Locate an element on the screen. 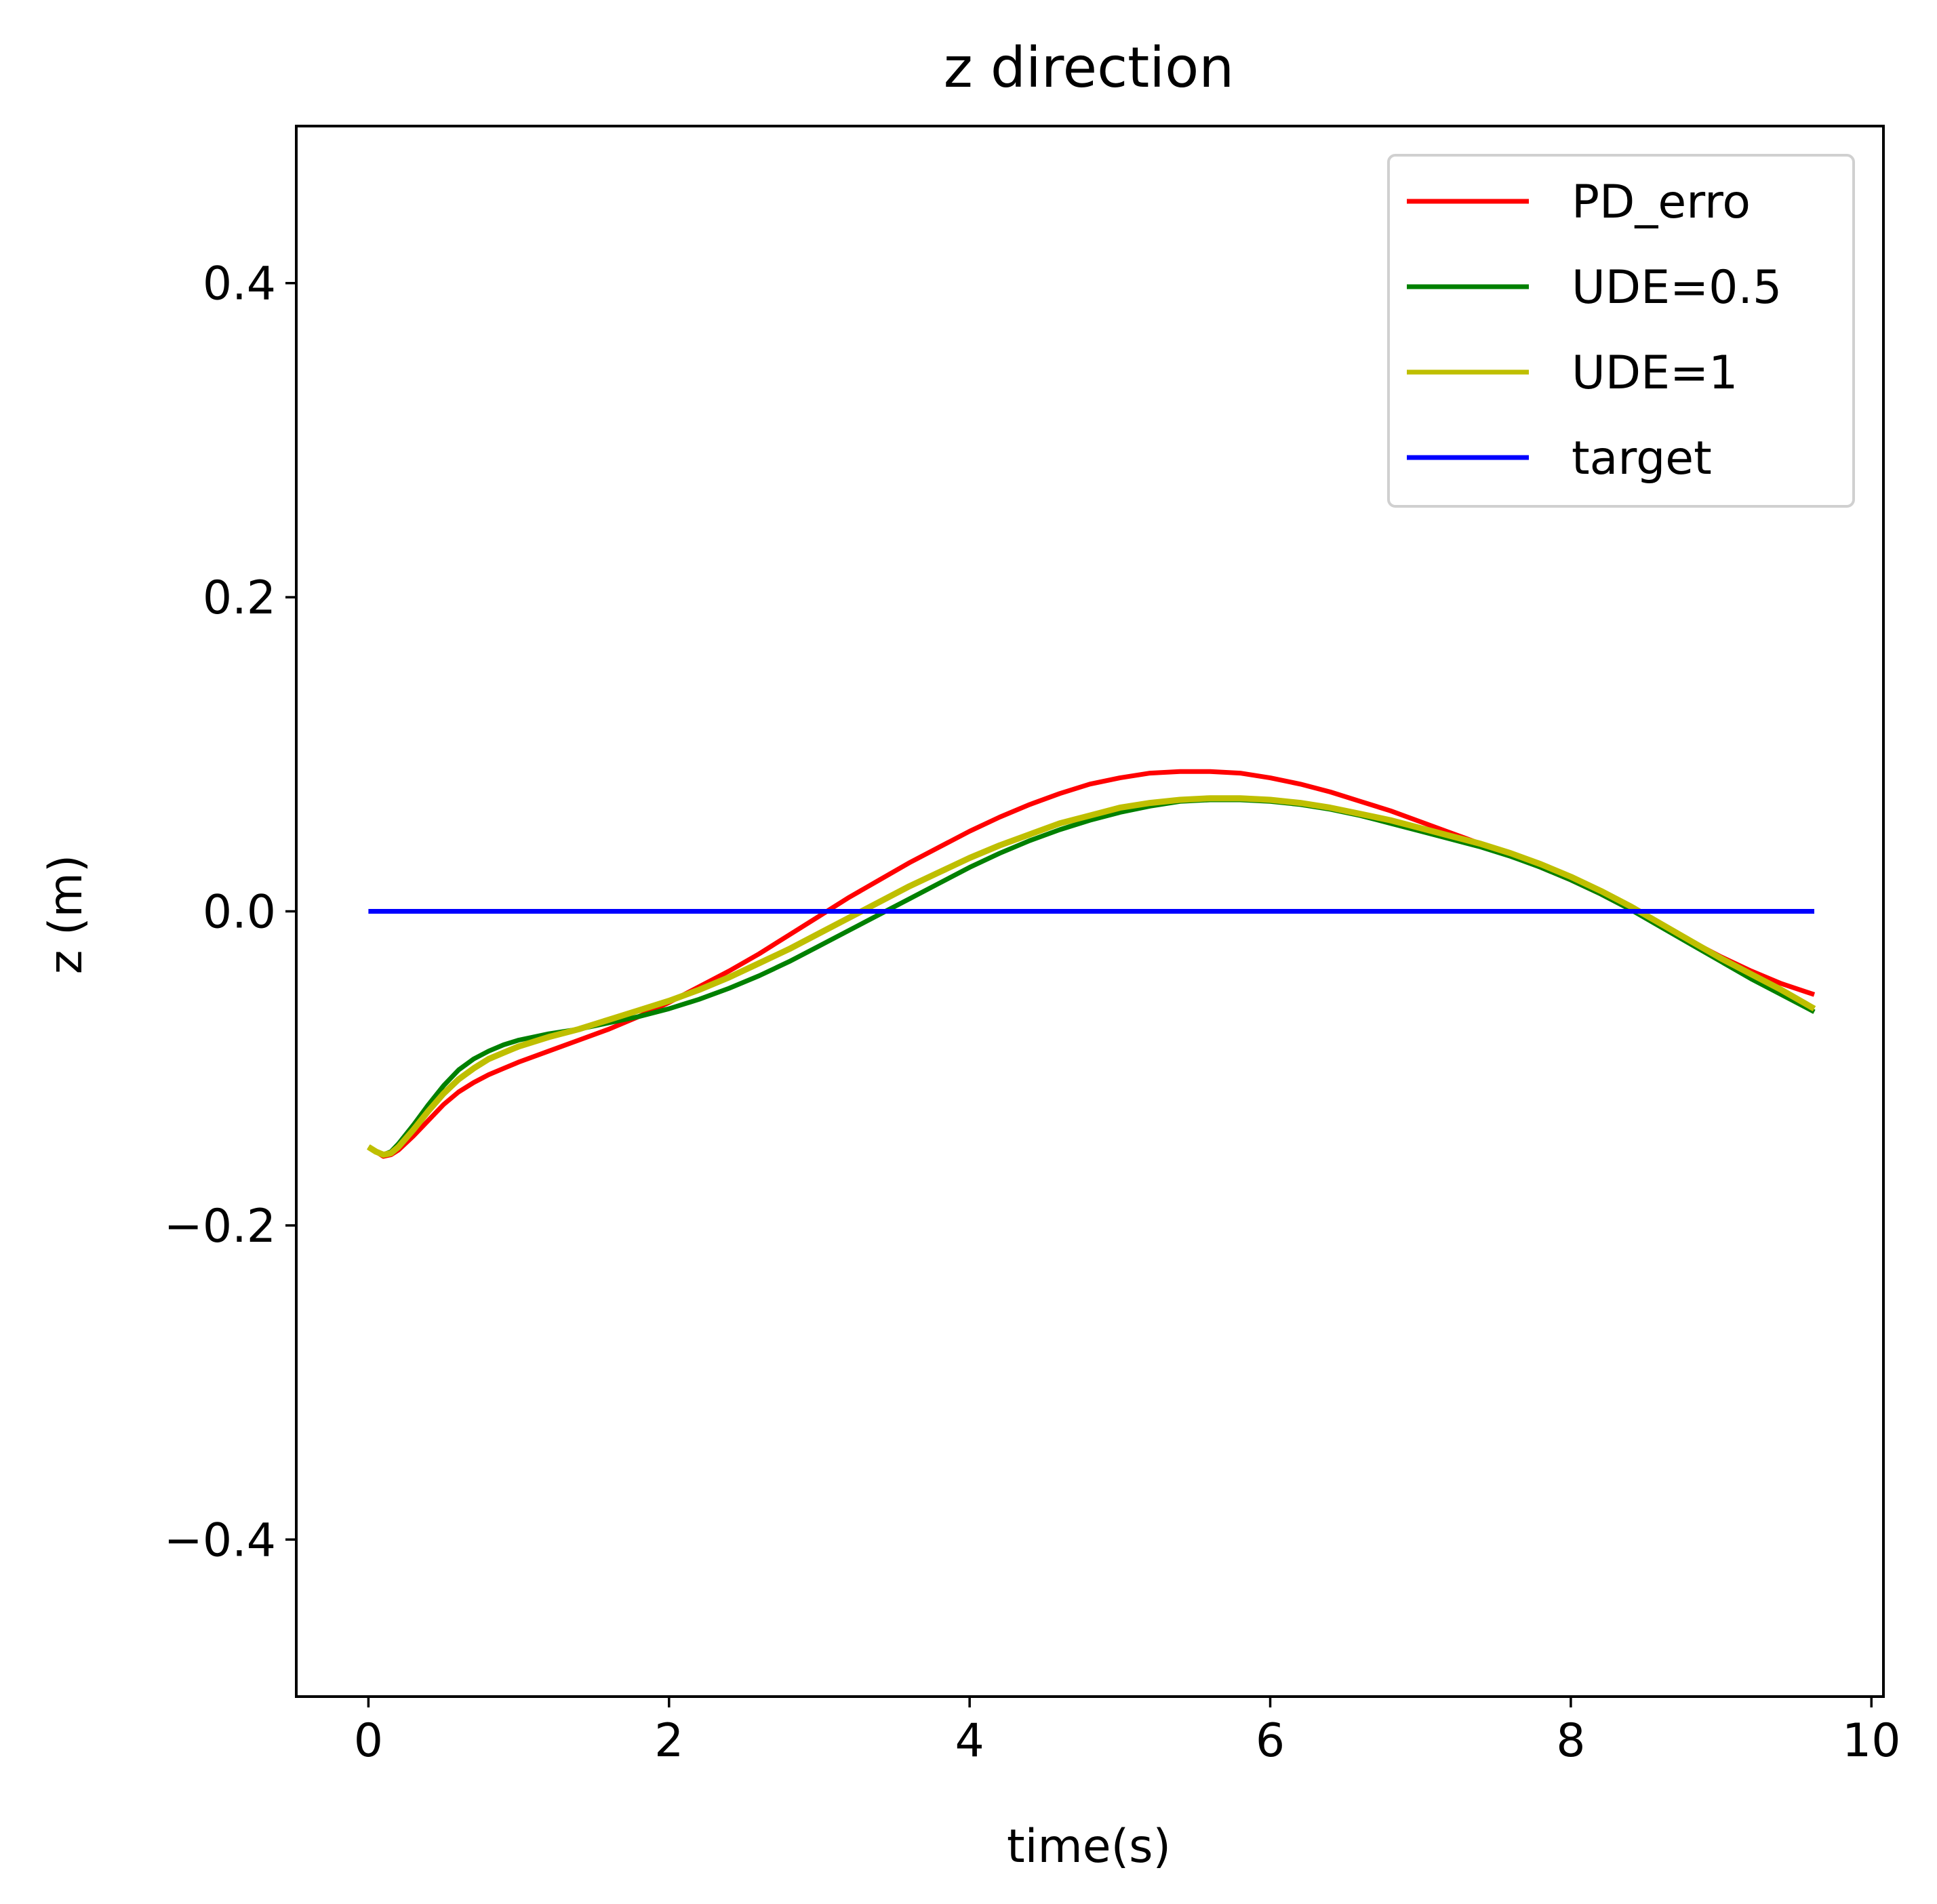 This screenshot has width=1937, height=1904. y-tick-label: 0.4 is located at coordinates (239, 284).